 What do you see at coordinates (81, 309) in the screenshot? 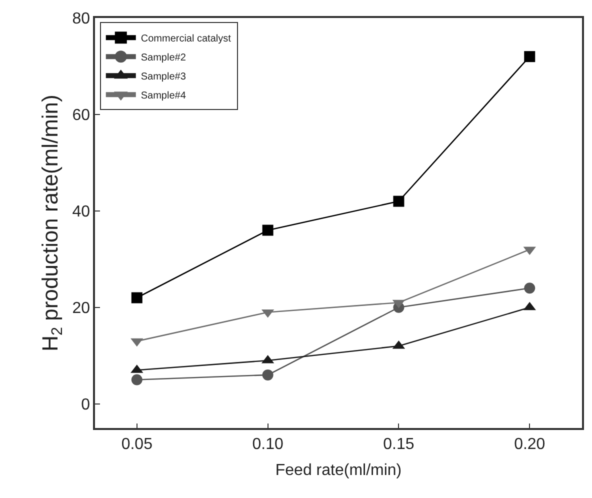
I see `y-tick-label: 20` at bounding box center [81, 309].